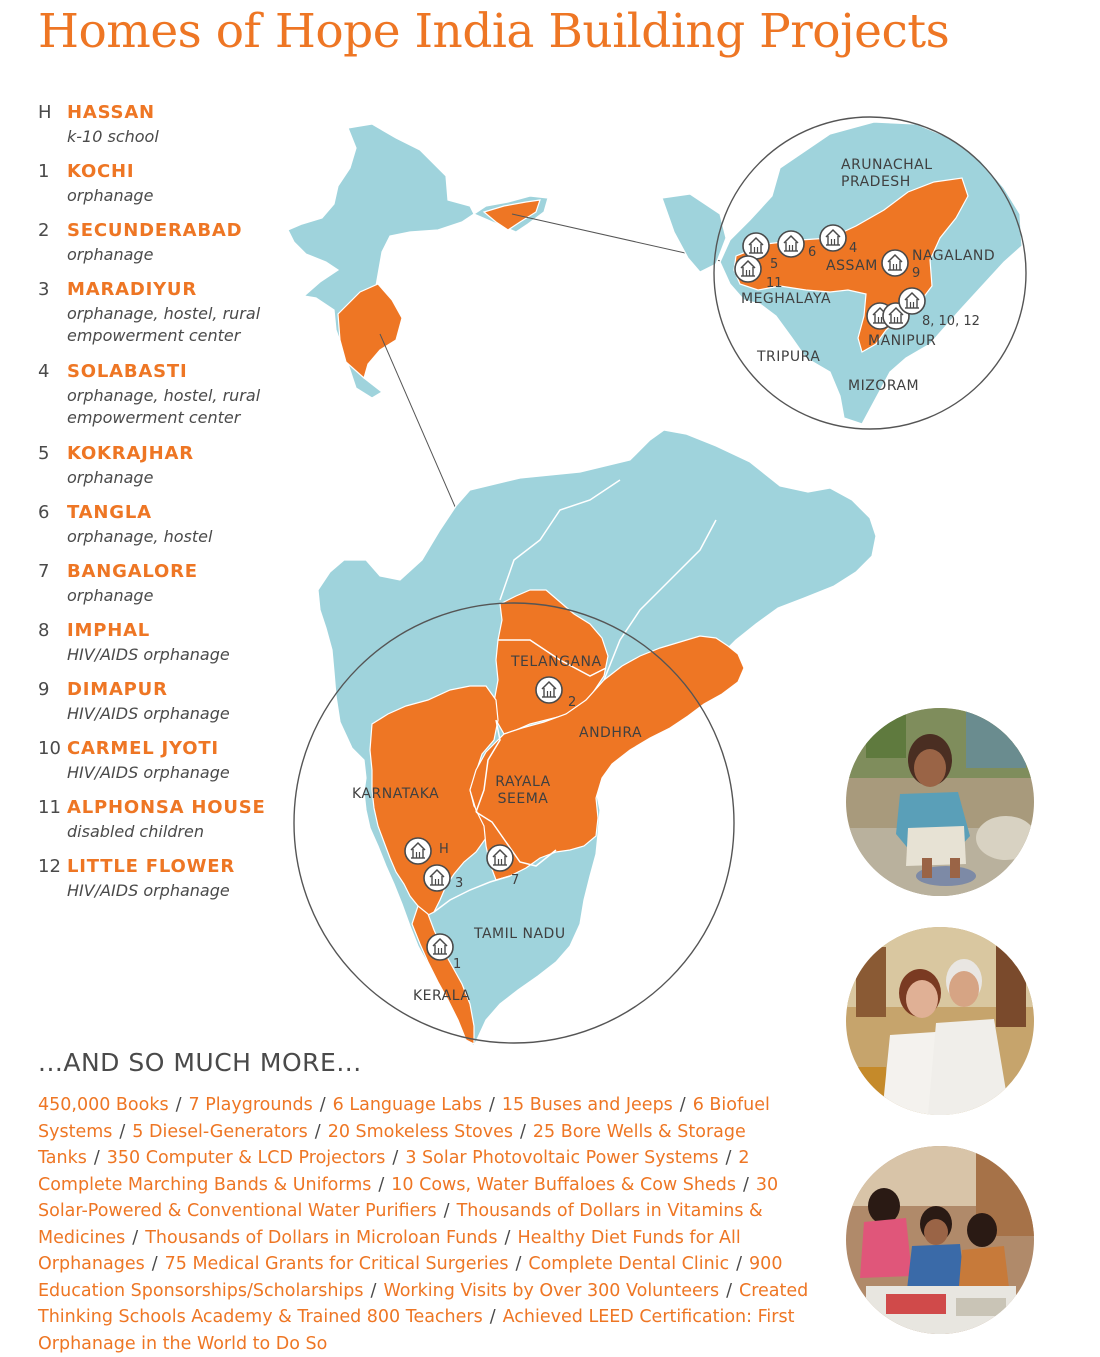  What do you see at coordinates (117, 689) in the screenshot?
I see `legend-name: DIMAPUR` at bounding box center [117, 689].